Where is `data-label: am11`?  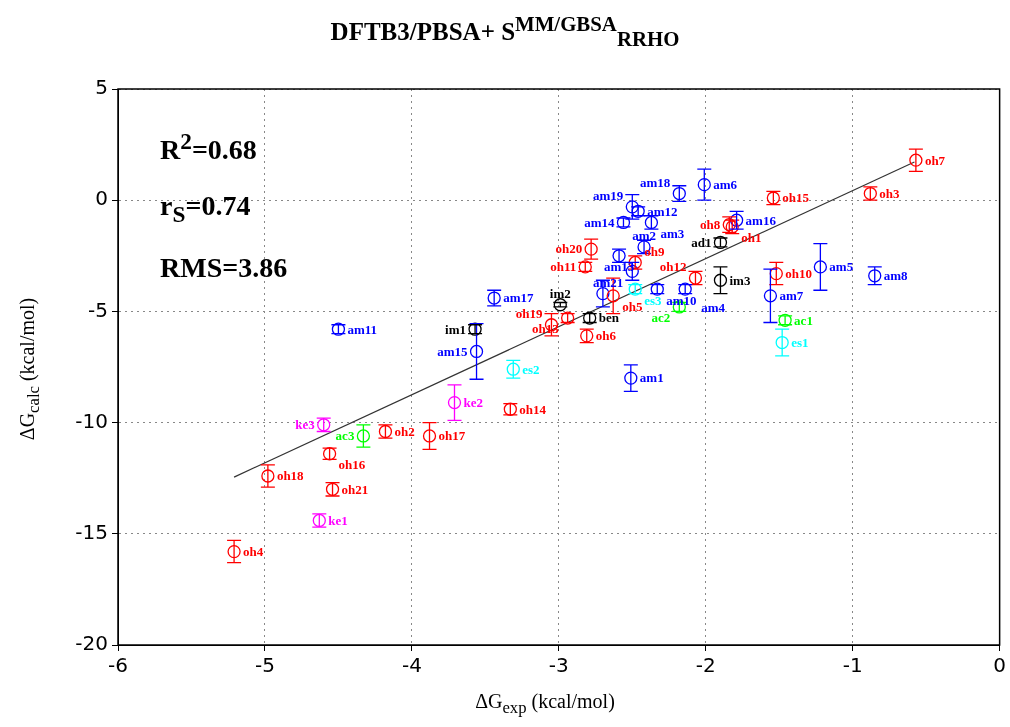
data-label: am11 is located at coordinates (362, 329).